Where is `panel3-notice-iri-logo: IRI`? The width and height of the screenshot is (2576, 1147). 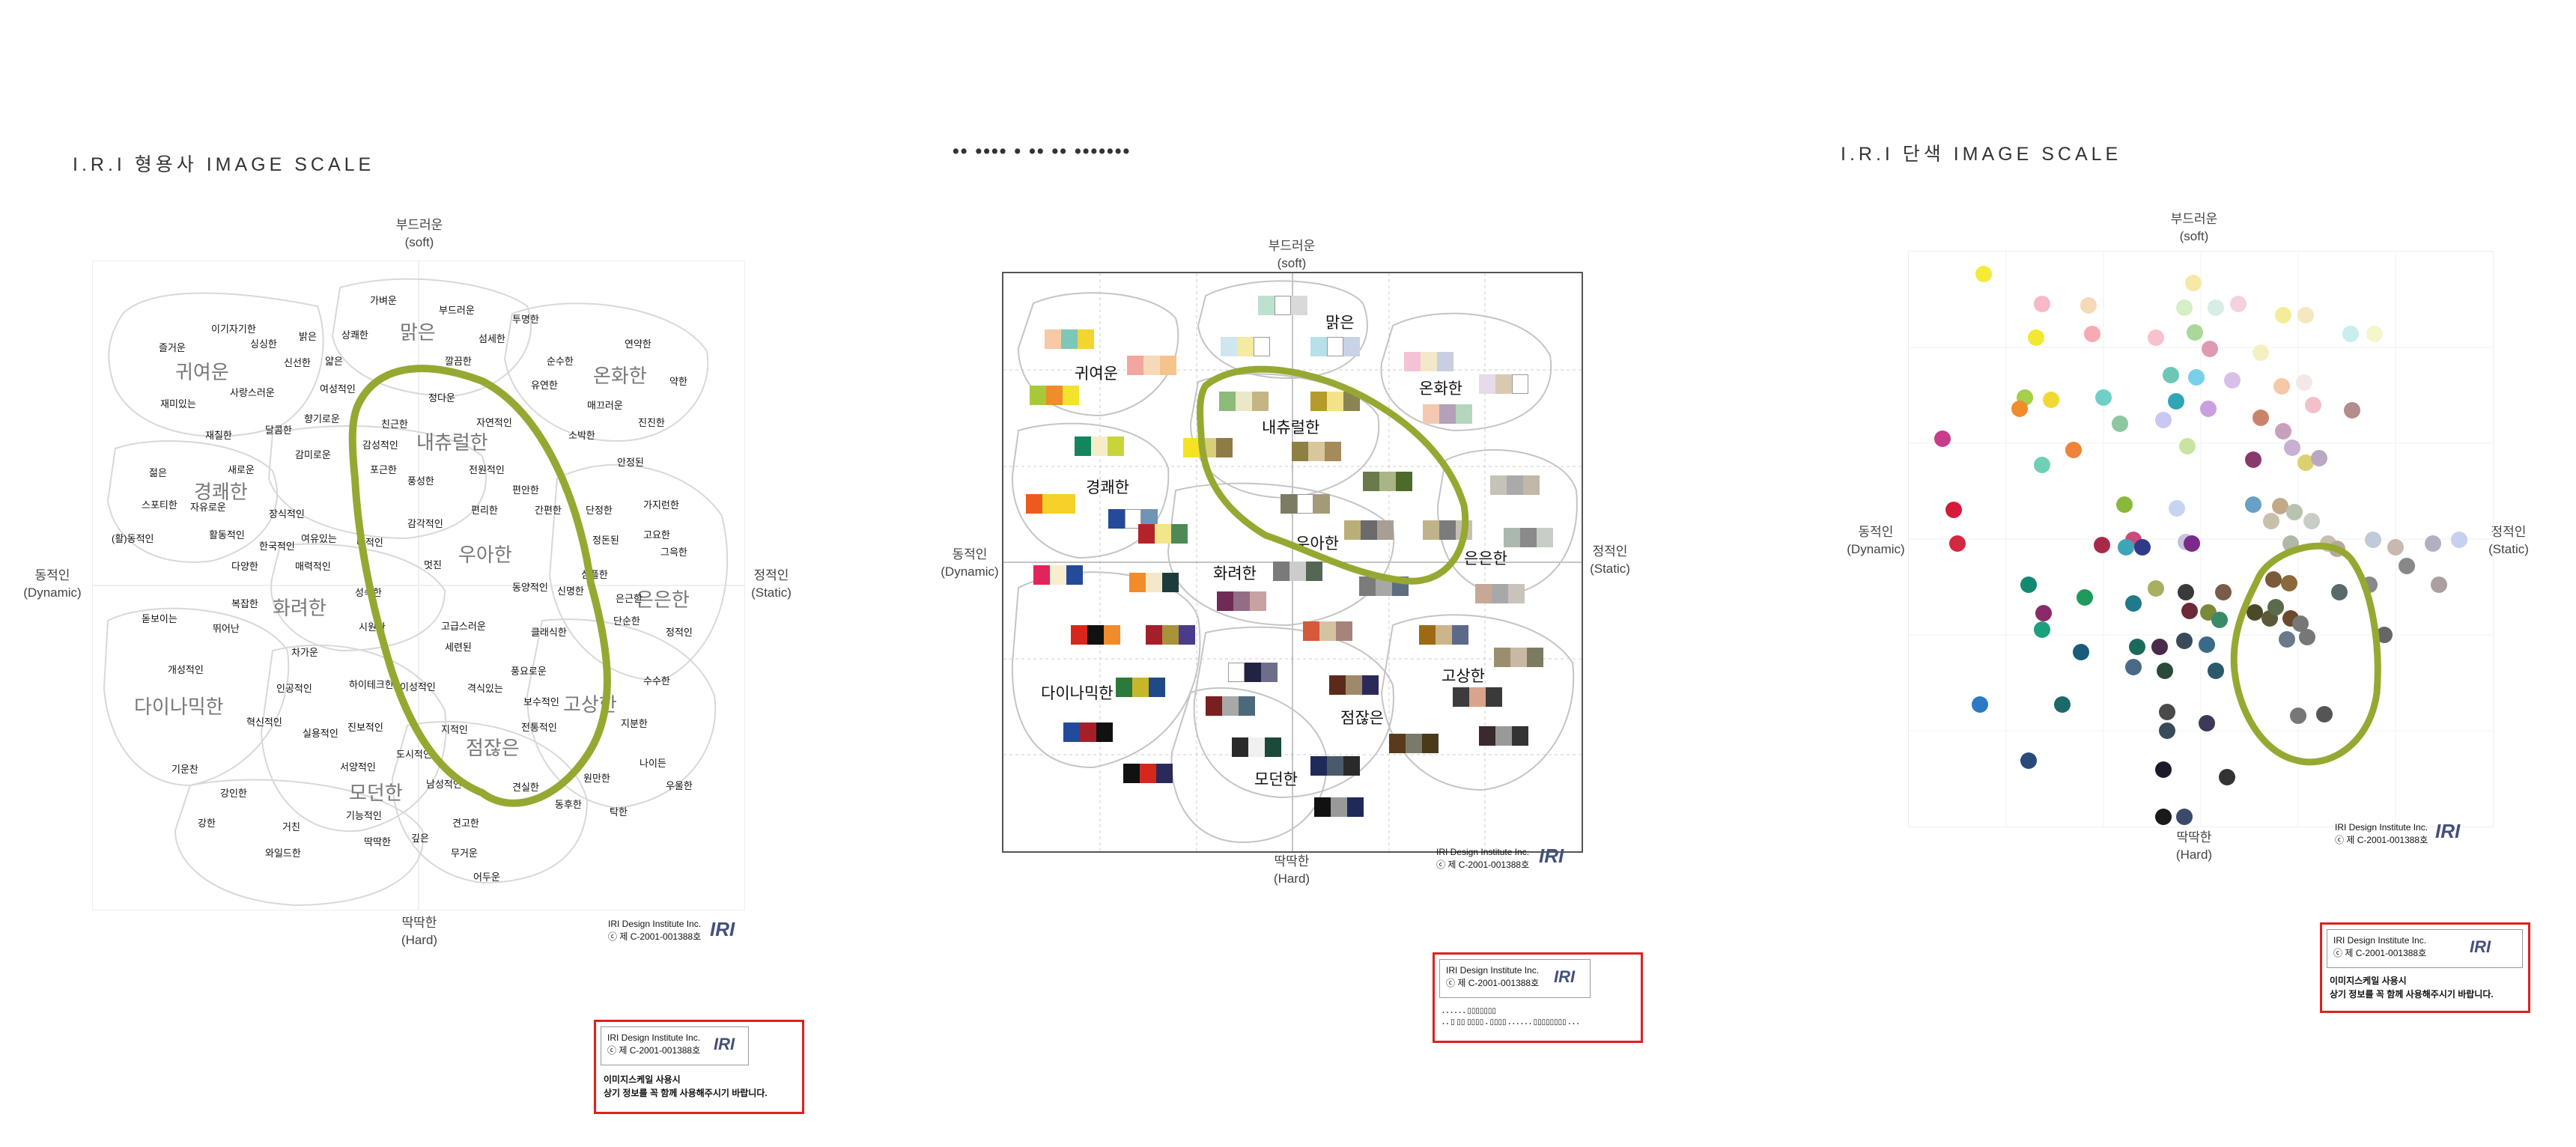
panel3-notice-iri-logo: IRI is located at coordinates (2480, 947).